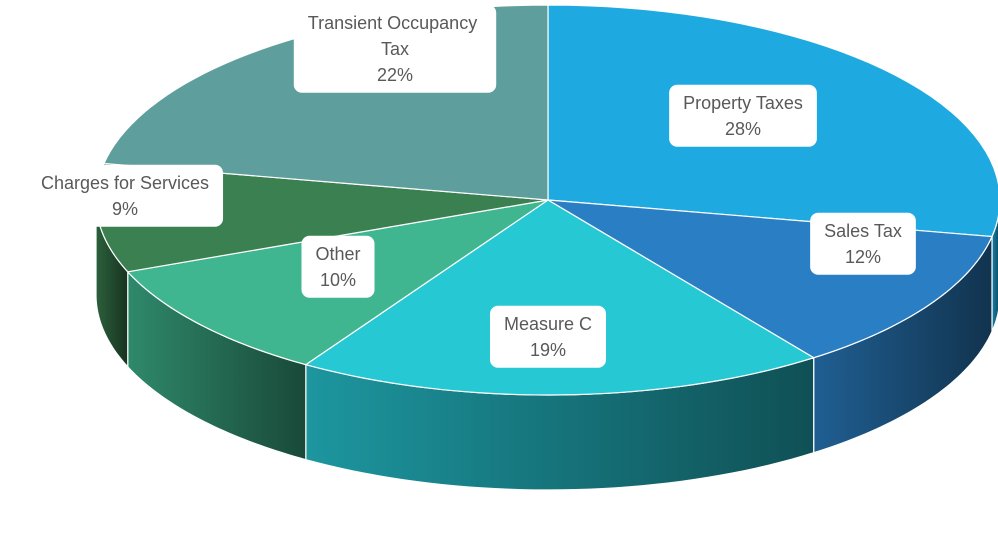 This screenshot has height=546, width=998. Describe the element at coordinates (125, 209) in the screenshot. I see `label-value: 9%` at that location.